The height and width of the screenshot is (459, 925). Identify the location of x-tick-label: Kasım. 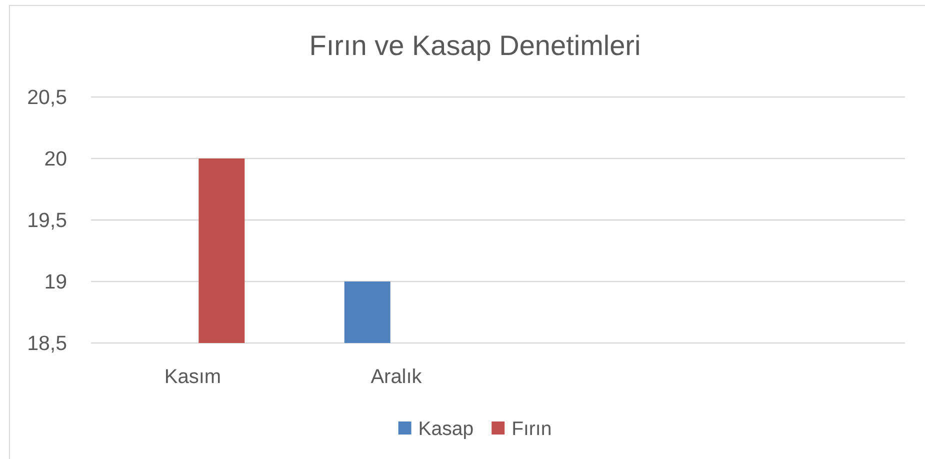
(193, 377).